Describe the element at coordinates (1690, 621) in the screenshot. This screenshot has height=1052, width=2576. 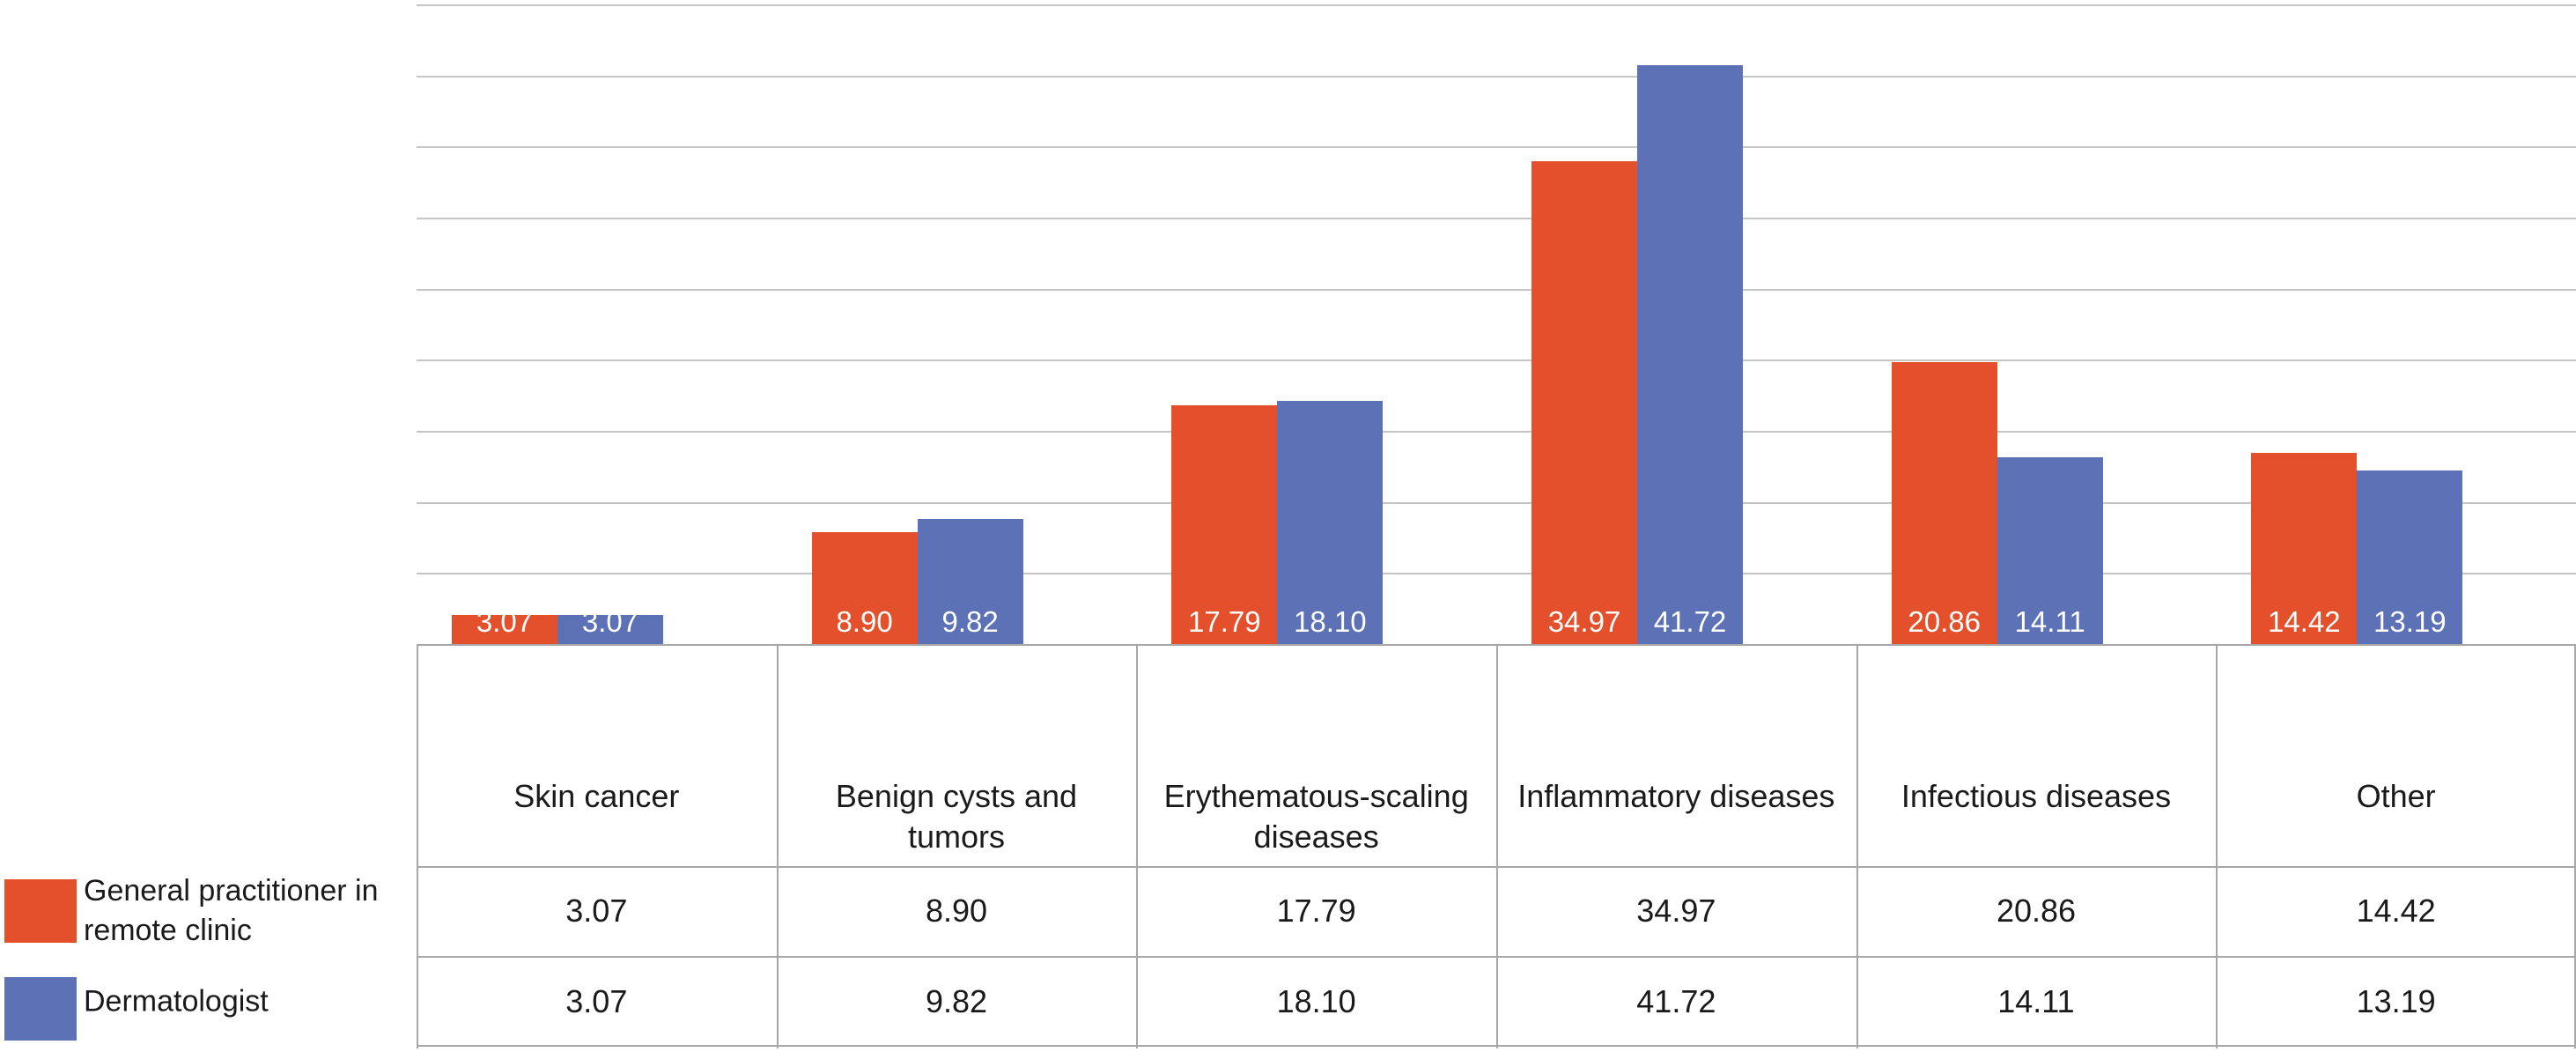
I see `bar-value-label: 41.72` at that location.